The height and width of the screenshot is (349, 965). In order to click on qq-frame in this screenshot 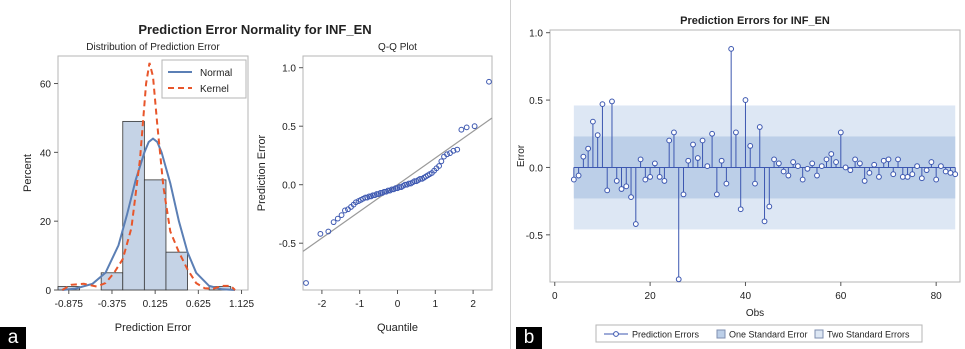, I will do `click(397, 173)`.